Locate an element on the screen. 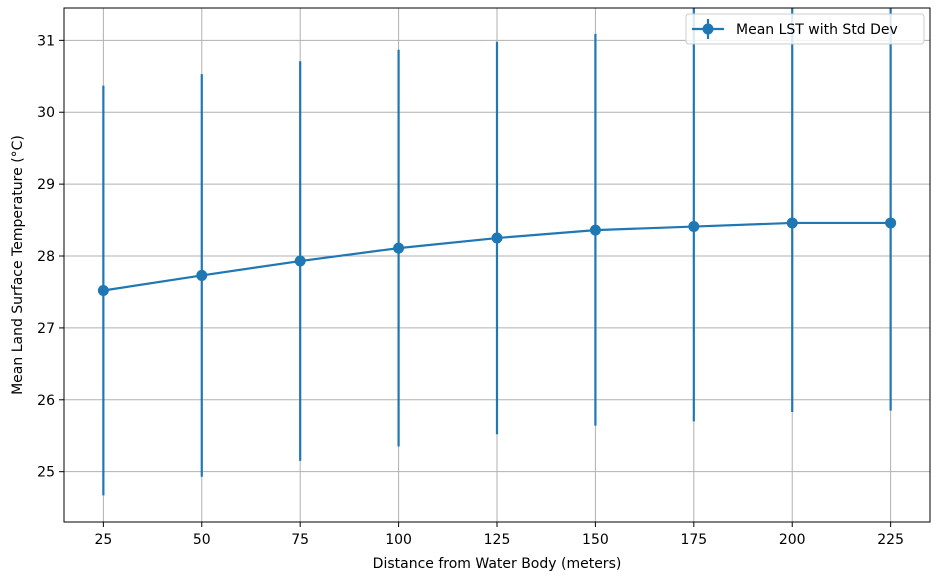  x-tick-label: 200 is located at coordinates (792, 540).